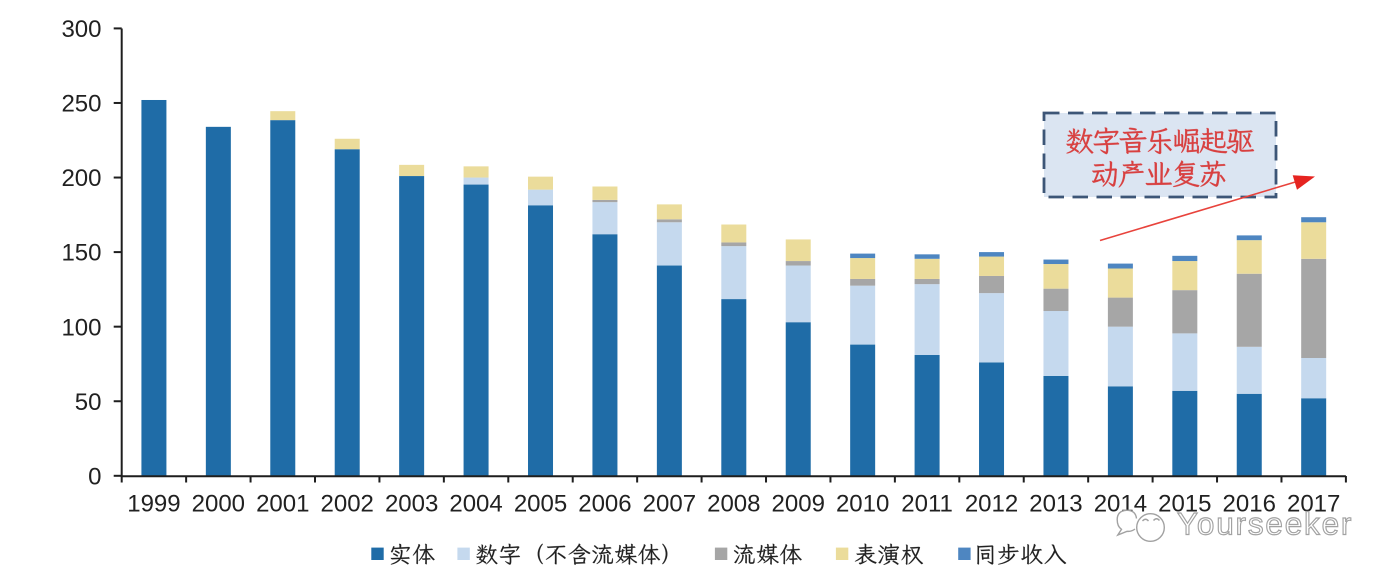 The width and height of the screenshot is (1398, 582). I want to click on svg-text: 2009, so click(798, 504).